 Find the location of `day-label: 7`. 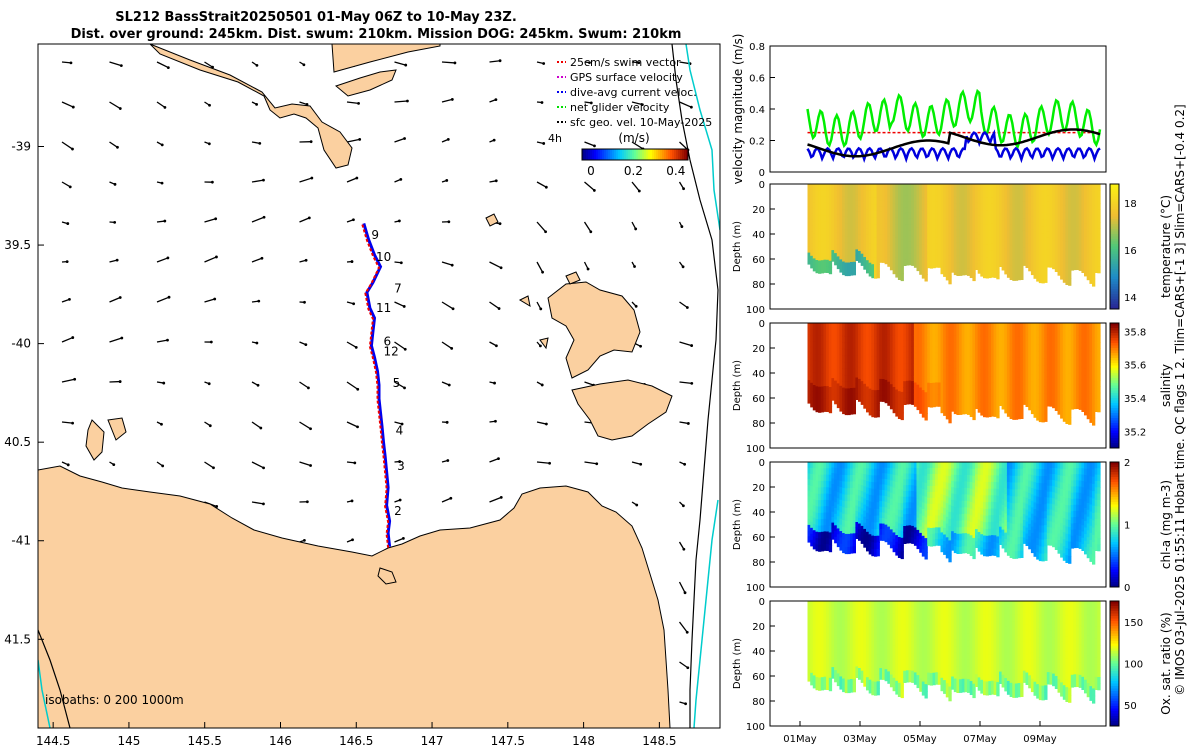

day-label: 7 is located at coordinates (398, 288).